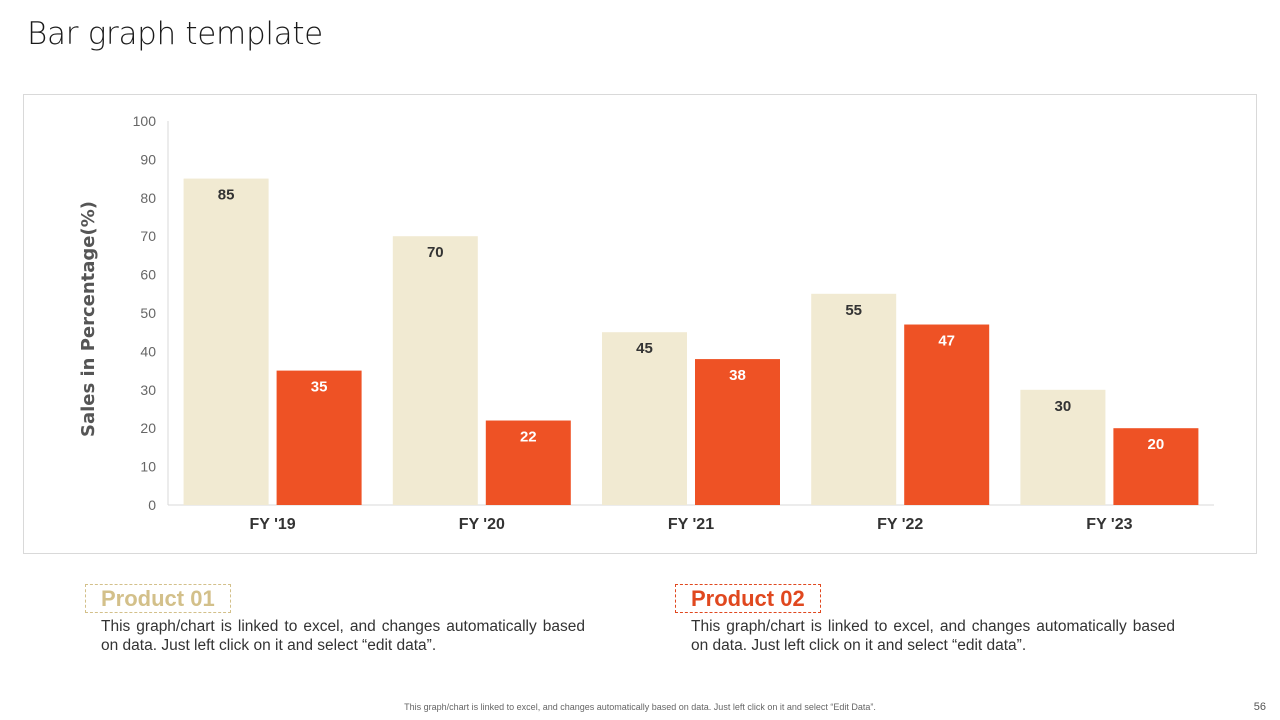 The height and width of the screenshot is (720, 1280). What do you see at coordinates (1109, 524) in the screenshot?
I see `x-category-label: FY '23` at bounding box center [1109, 524].